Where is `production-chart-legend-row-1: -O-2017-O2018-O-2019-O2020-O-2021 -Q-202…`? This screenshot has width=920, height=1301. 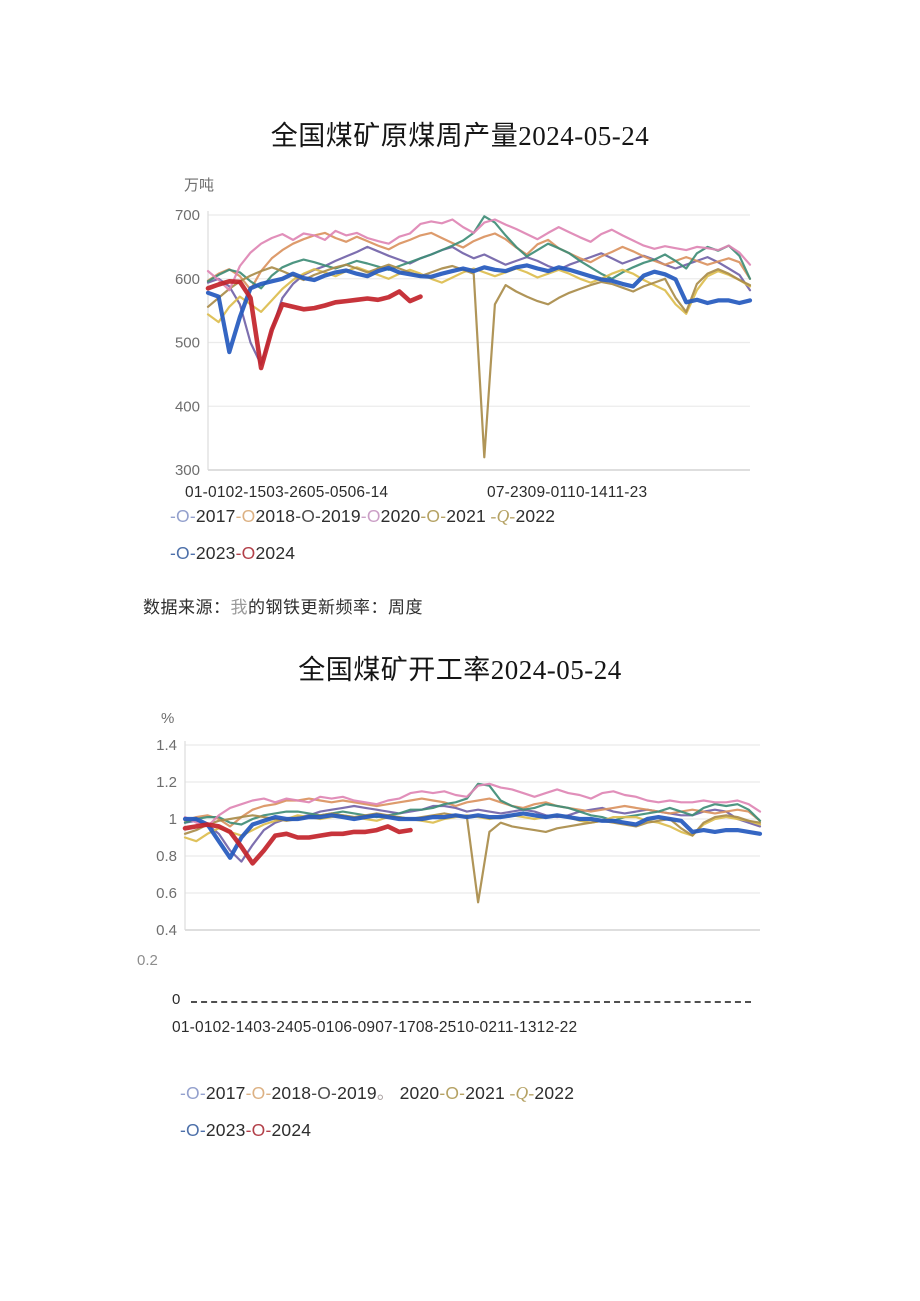
production-chart-legend-row-1: -O-2017-O2018-O-2019-O2020-O-2021 -Q-202… is located at coordinates (362, 516).